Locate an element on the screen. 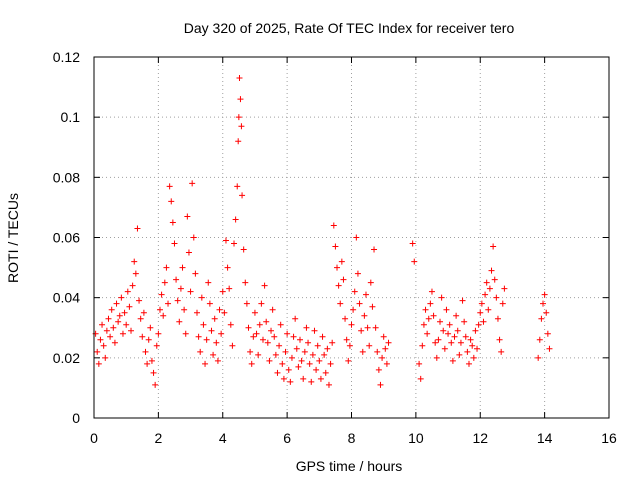  x-tick-label: 12 is located at coordinates (480, 438).